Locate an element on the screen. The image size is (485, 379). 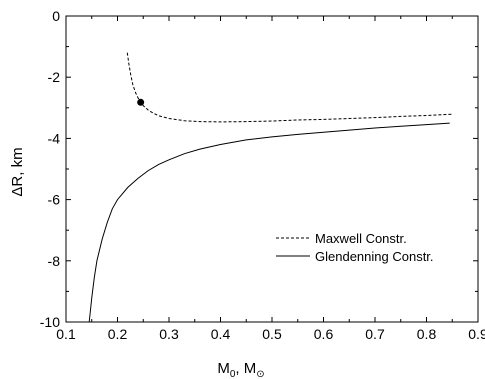
y-tick-label: -10 is located at coordinates (50, 322).